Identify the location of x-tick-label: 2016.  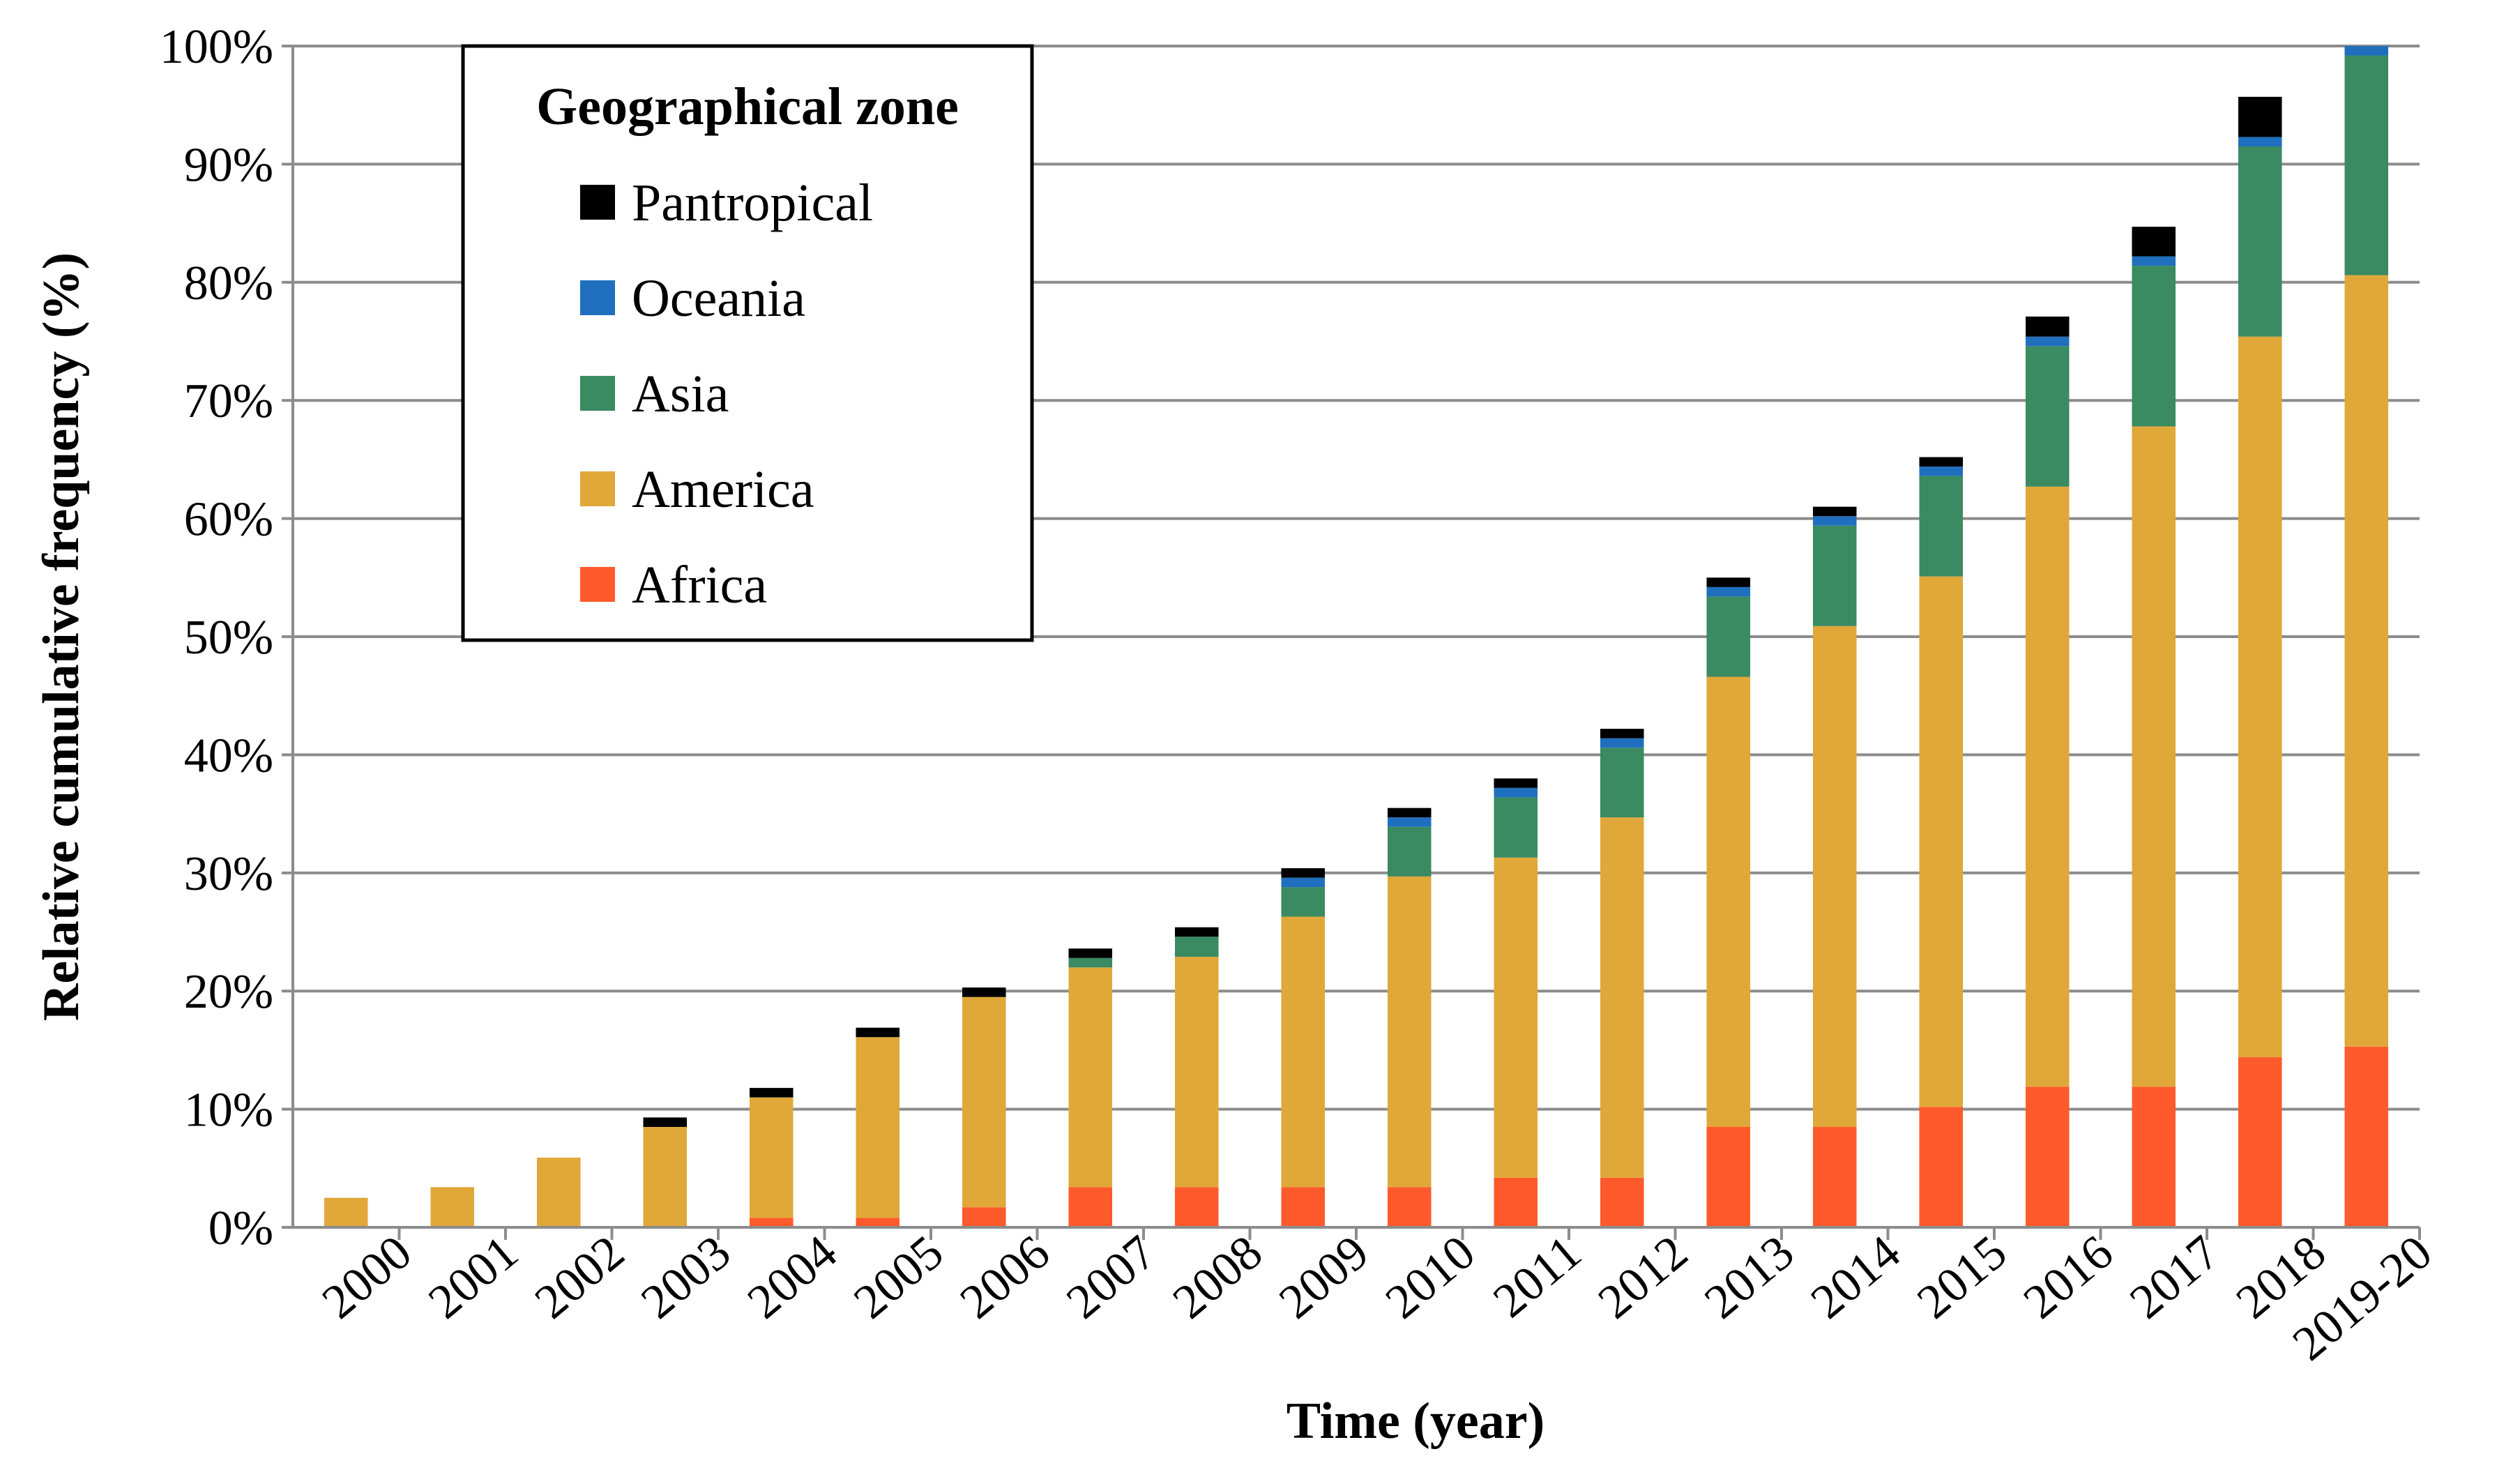
(2068, 1277).